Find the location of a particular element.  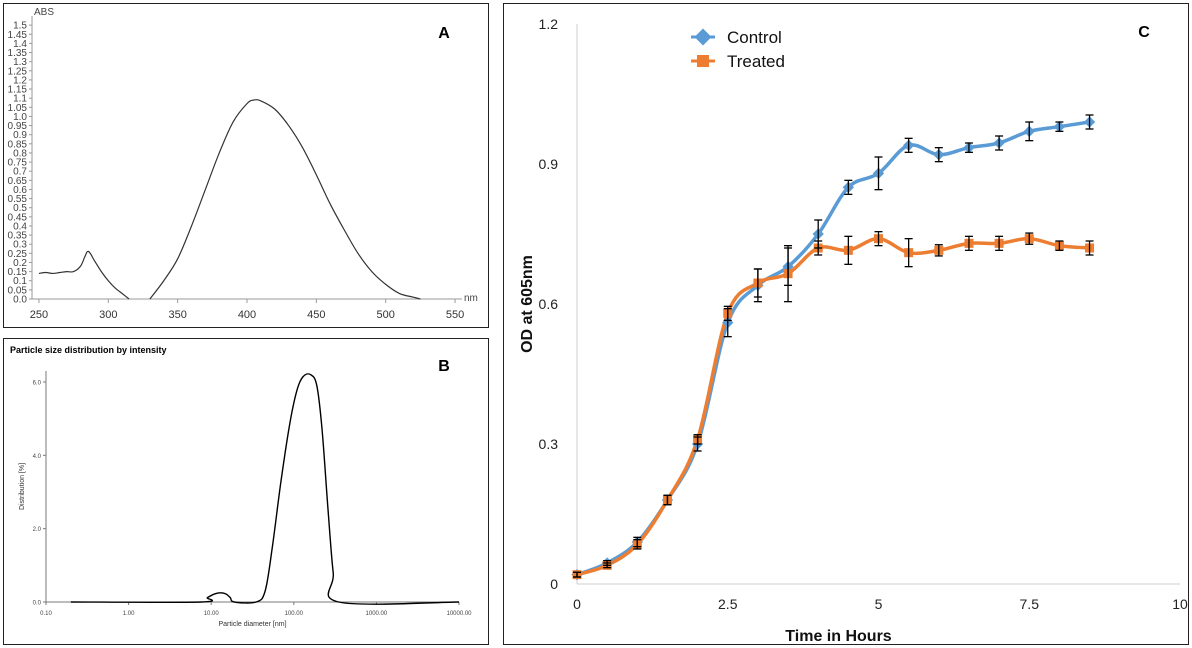

y-tick-label: 1.3 is located at coordinates (20, 62).